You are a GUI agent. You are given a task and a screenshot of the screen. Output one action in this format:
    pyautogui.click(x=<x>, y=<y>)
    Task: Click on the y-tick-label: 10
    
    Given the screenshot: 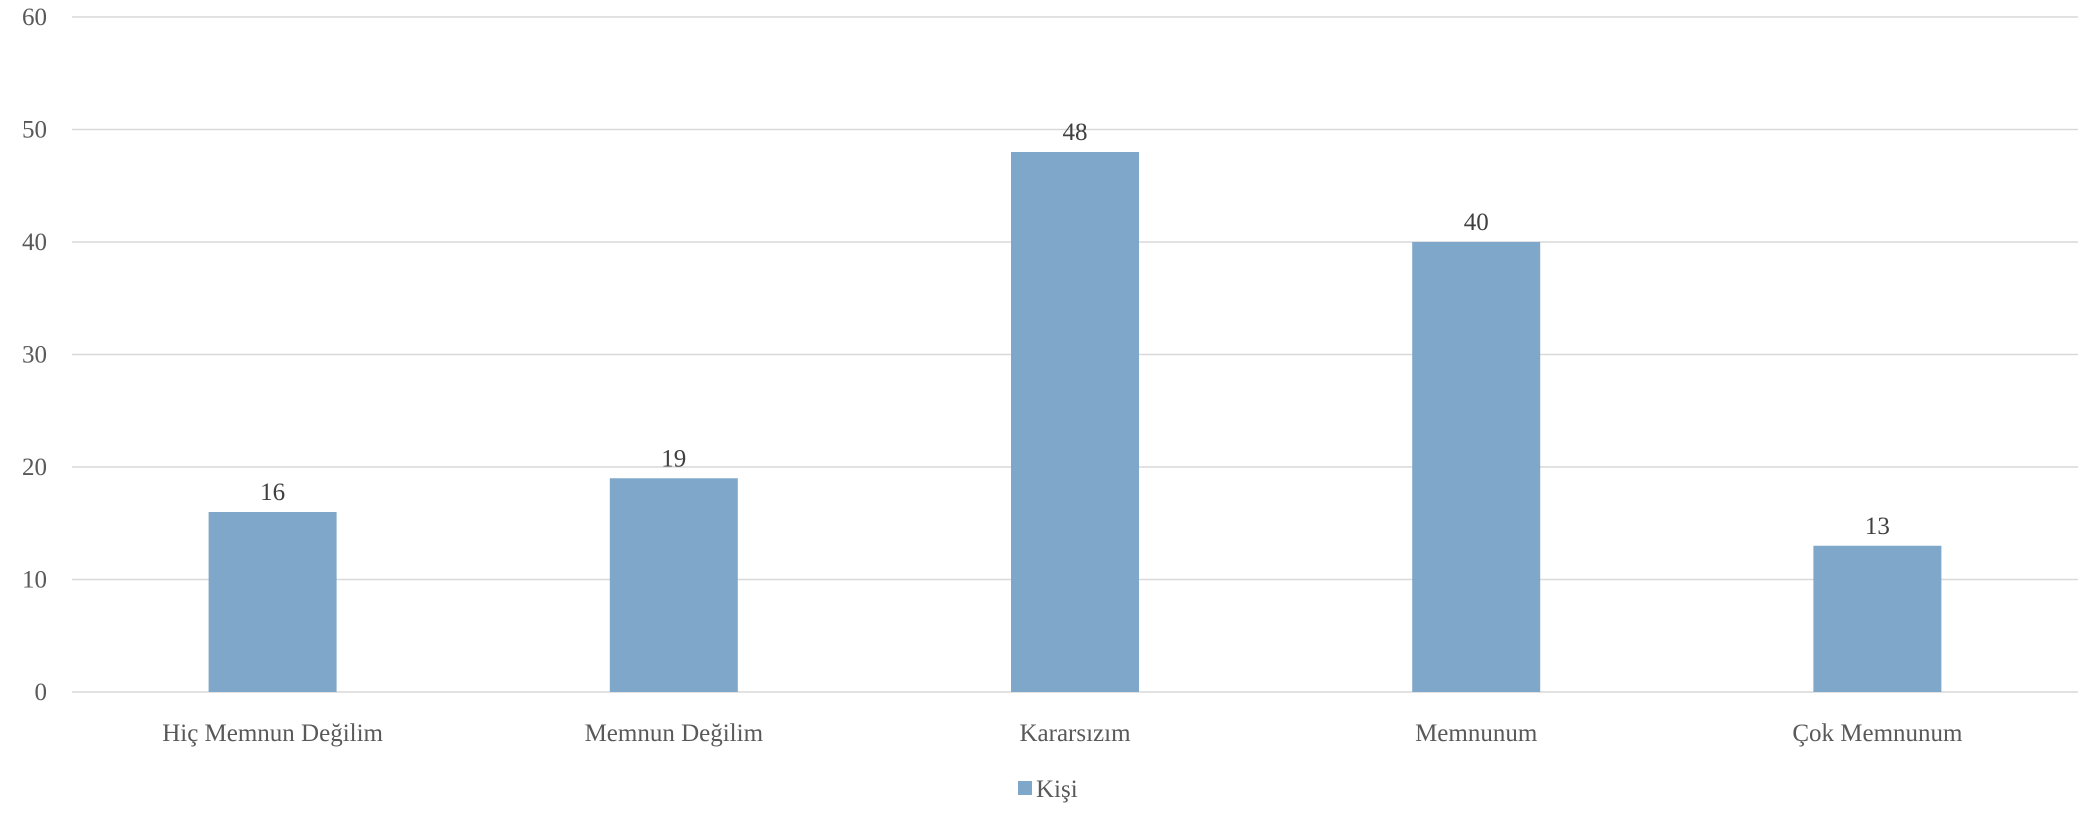 What is the action you would take?
    pyautogui.click(x=34, y=580)
    